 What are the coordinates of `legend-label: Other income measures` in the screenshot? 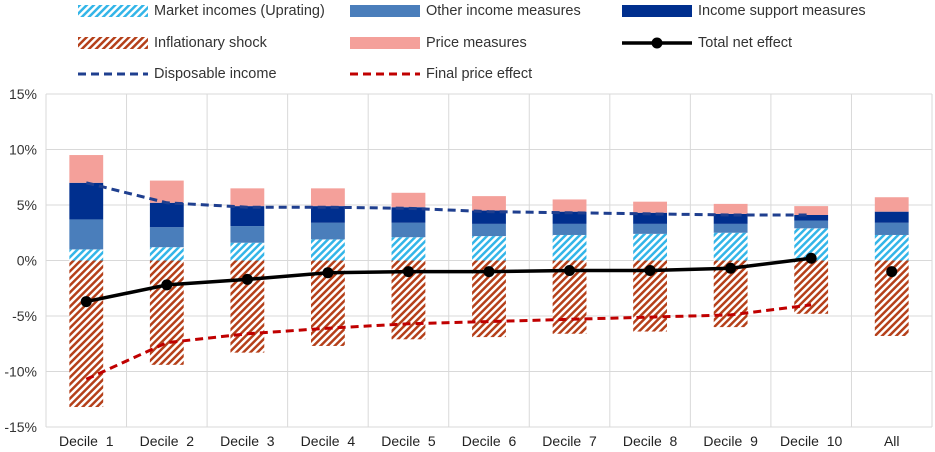 It's located at (503, 11).